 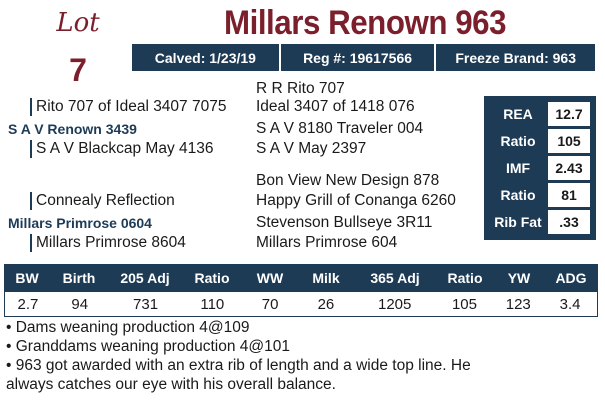 I want to click on epd-value: .33, so click(x=569, y=221).